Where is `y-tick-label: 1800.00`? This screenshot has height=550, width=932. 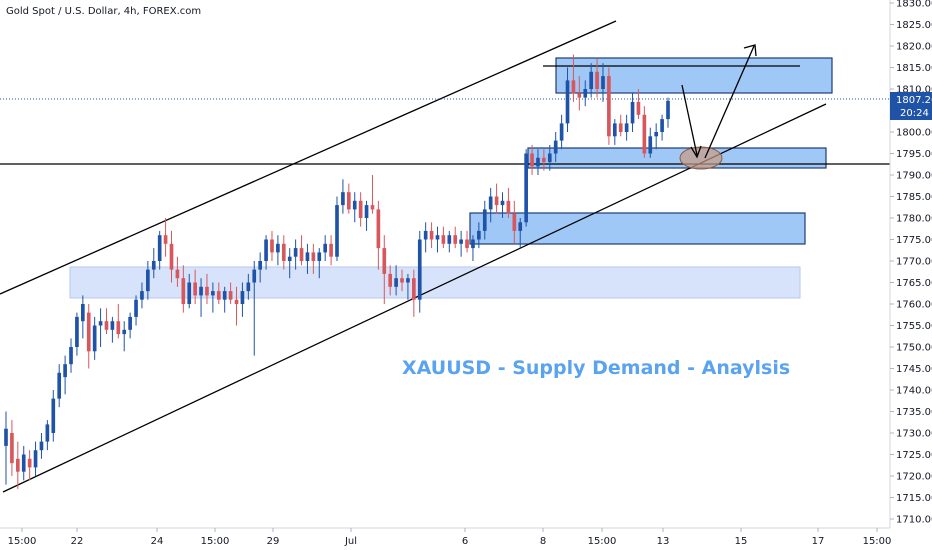
y-tick-label: 1800.00 is located at coordinates (914, 133).